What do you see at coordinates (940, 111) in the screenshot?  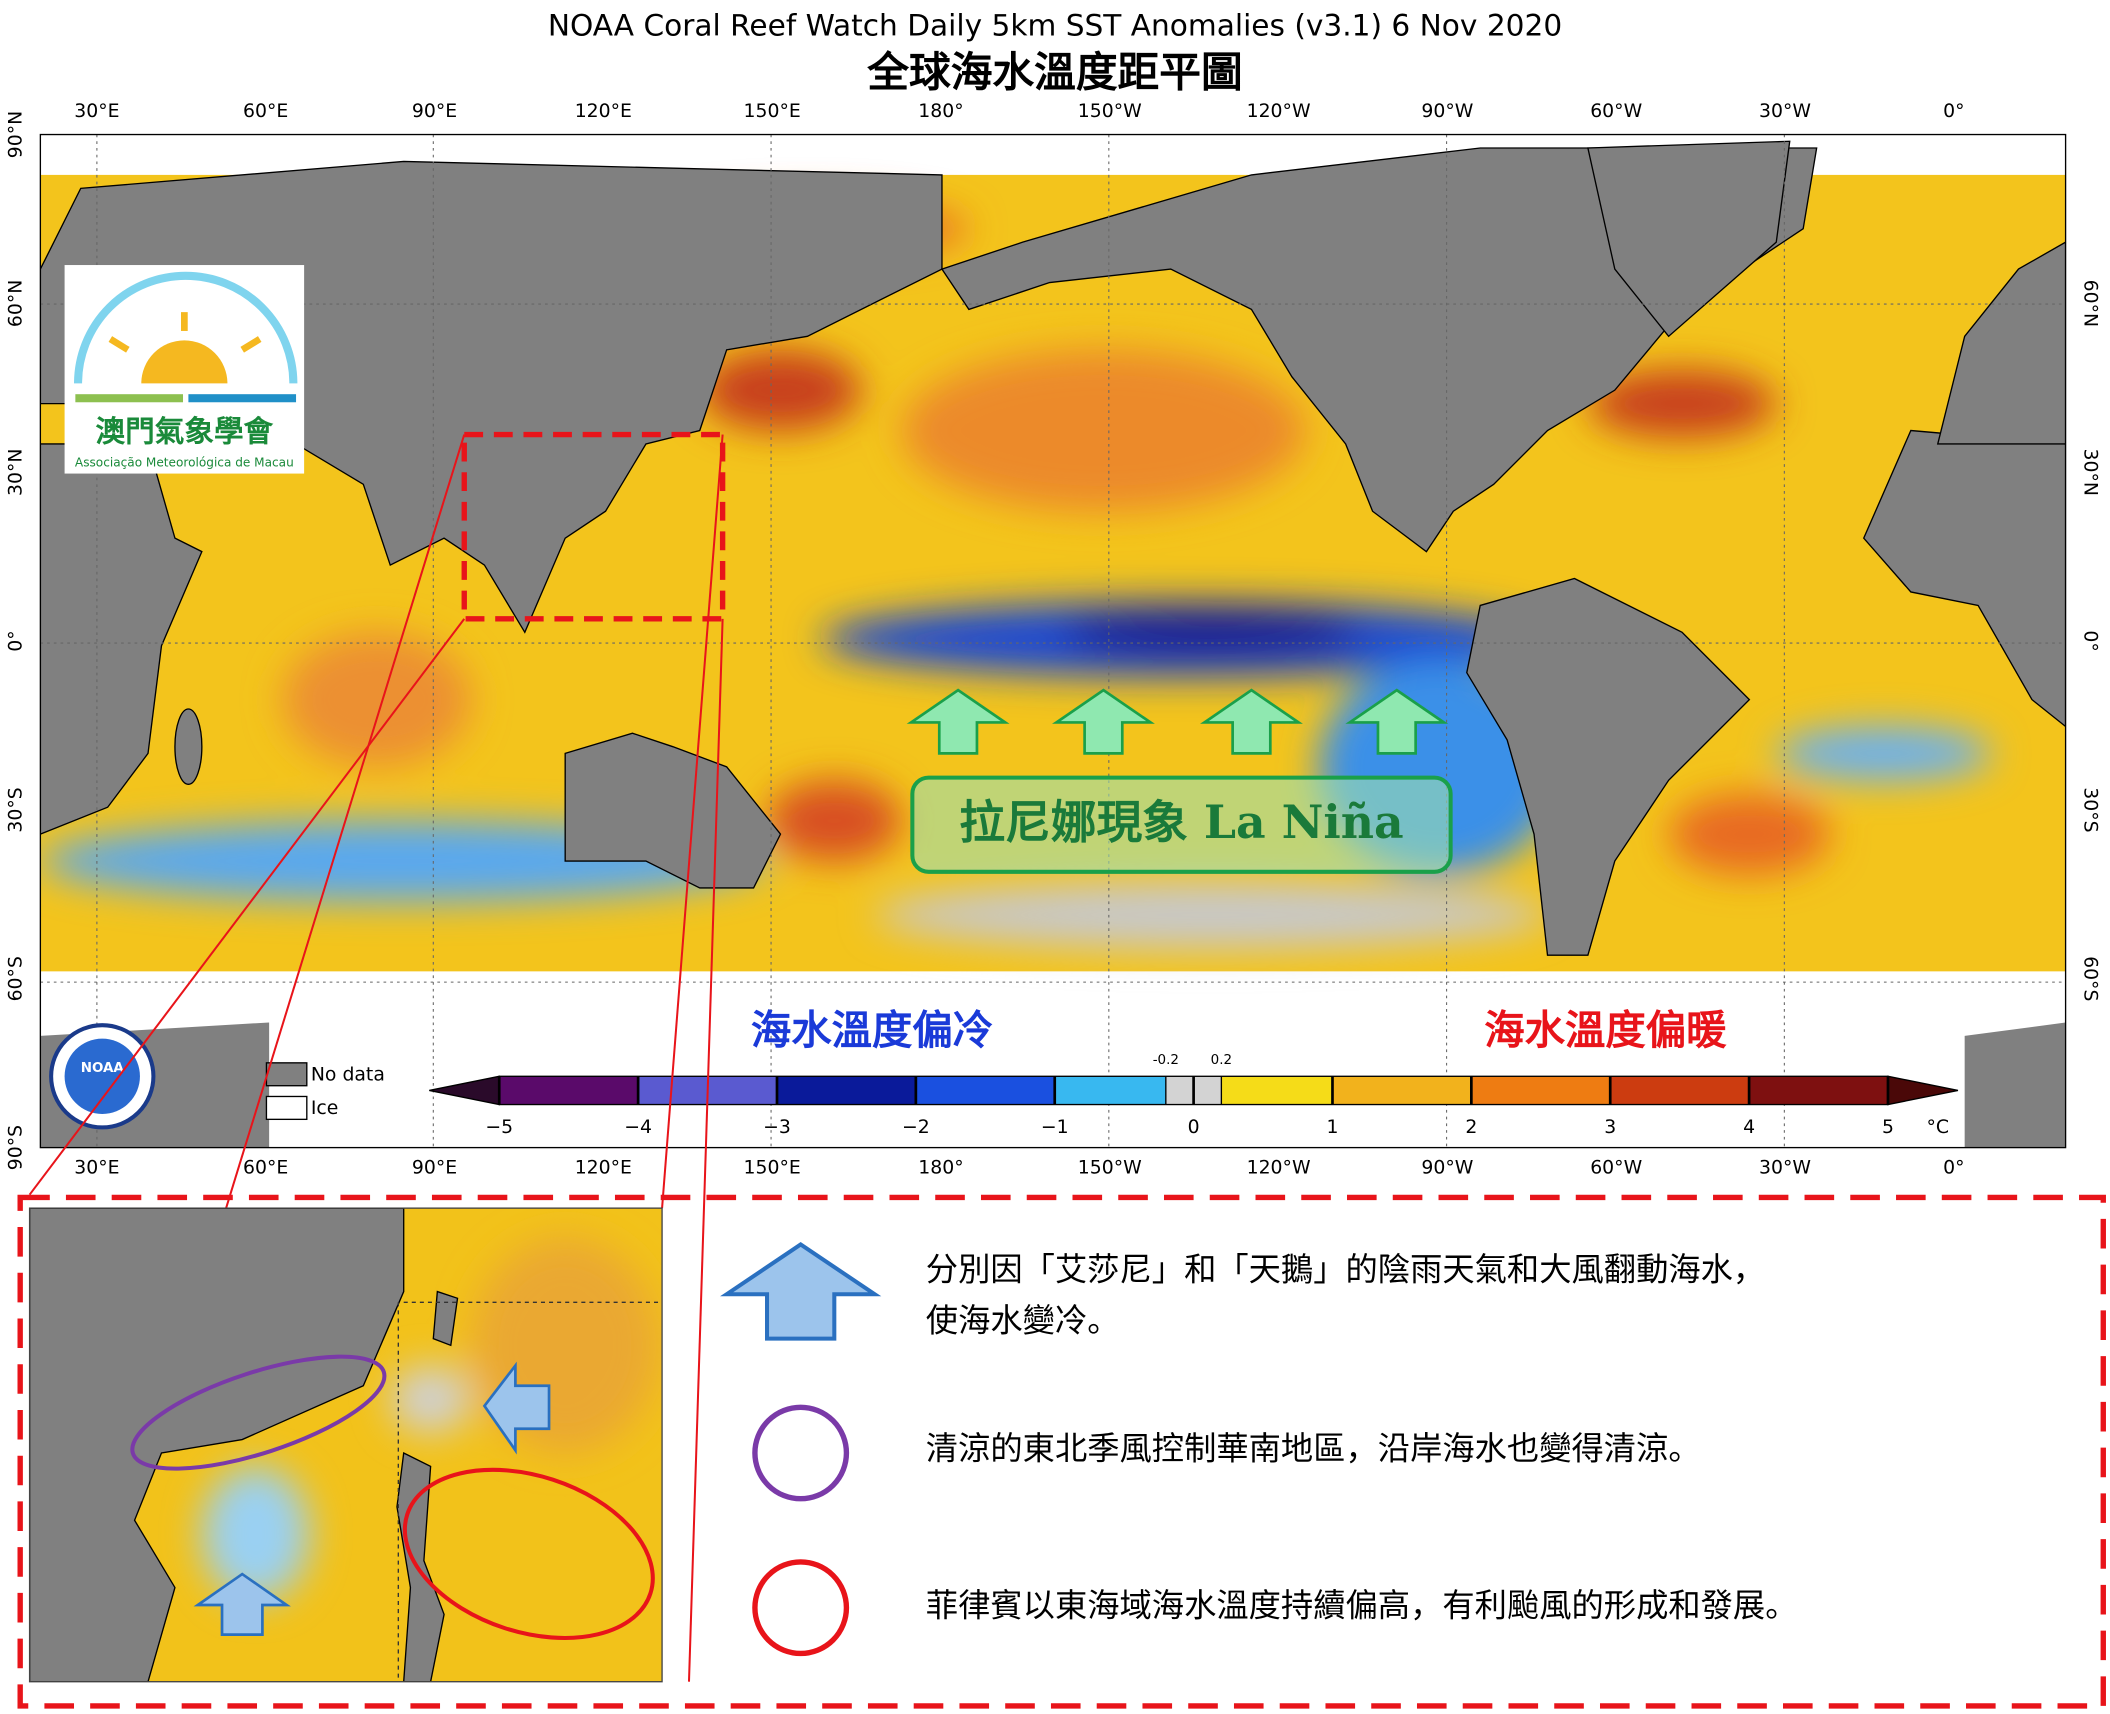 I see `lon-label-top: 180°` at bounding box center [940, 111].